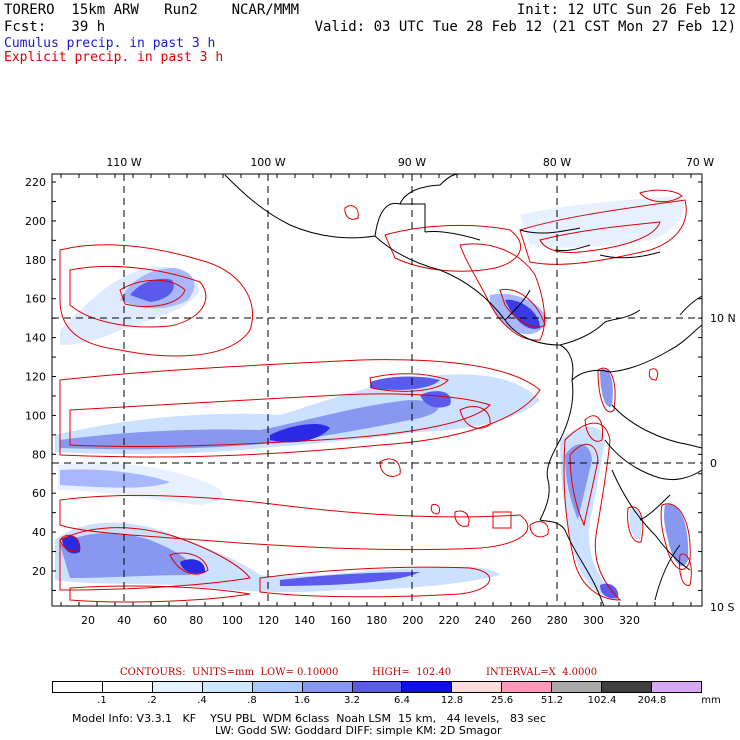 The image size is (740, 740). Describe the element at coordinates (723, 463) in the screenshot. I see `right-latitude-labels: 10 N 0 10 S` at that location.